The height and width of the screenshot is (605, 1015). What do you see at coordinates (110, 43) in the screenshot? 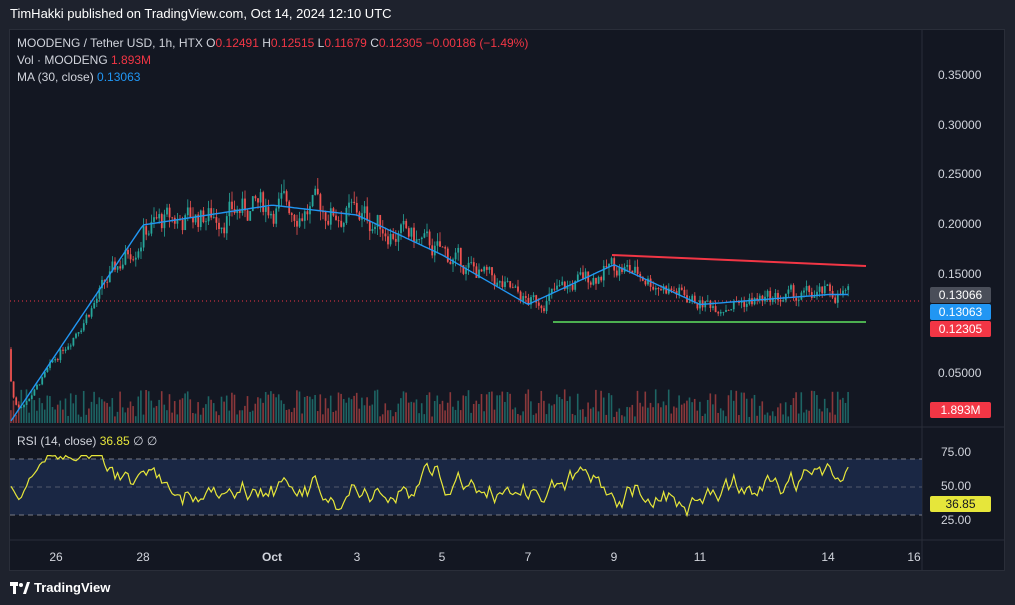
I see `symbol-label: MOODENG / Tether USD, 1h, HTX` at bounding box center [110, 43].